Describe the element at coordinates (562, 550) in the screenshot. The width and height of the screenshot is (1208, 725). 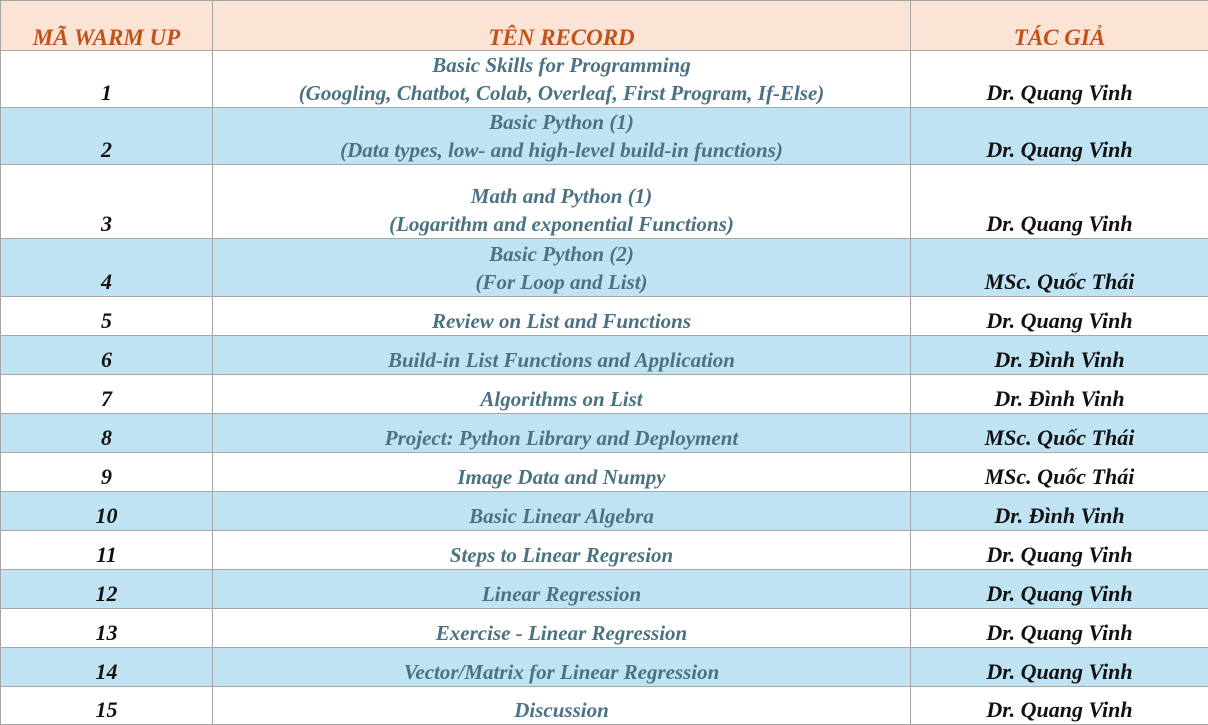
I see `row-title: Steps to Linear Regresion` at that location.